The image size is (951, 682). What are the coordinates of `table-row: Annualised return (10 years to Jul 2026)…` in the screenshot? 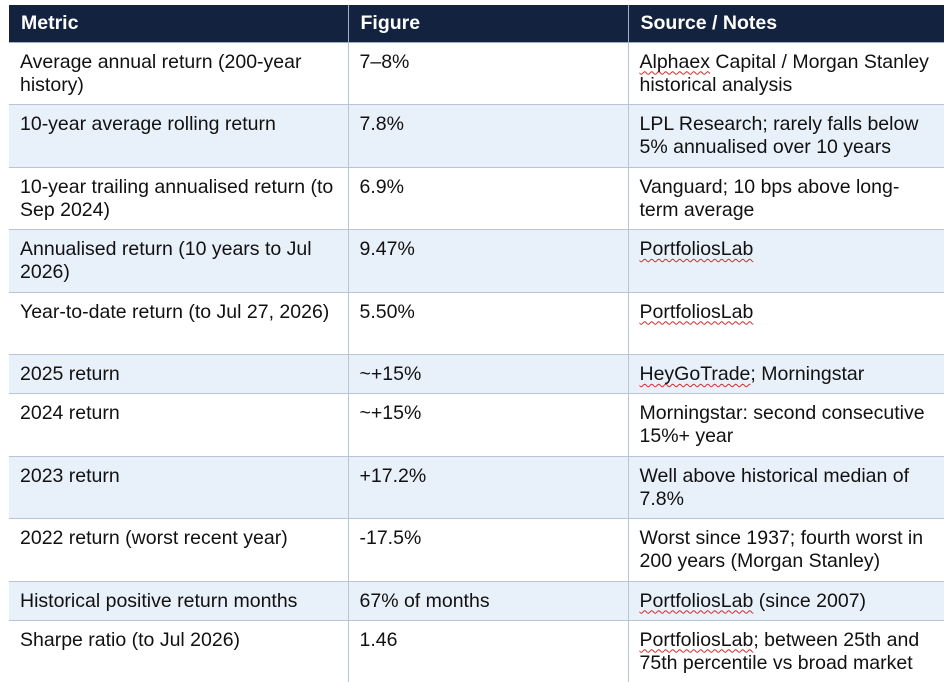 It's located at (476, 261).